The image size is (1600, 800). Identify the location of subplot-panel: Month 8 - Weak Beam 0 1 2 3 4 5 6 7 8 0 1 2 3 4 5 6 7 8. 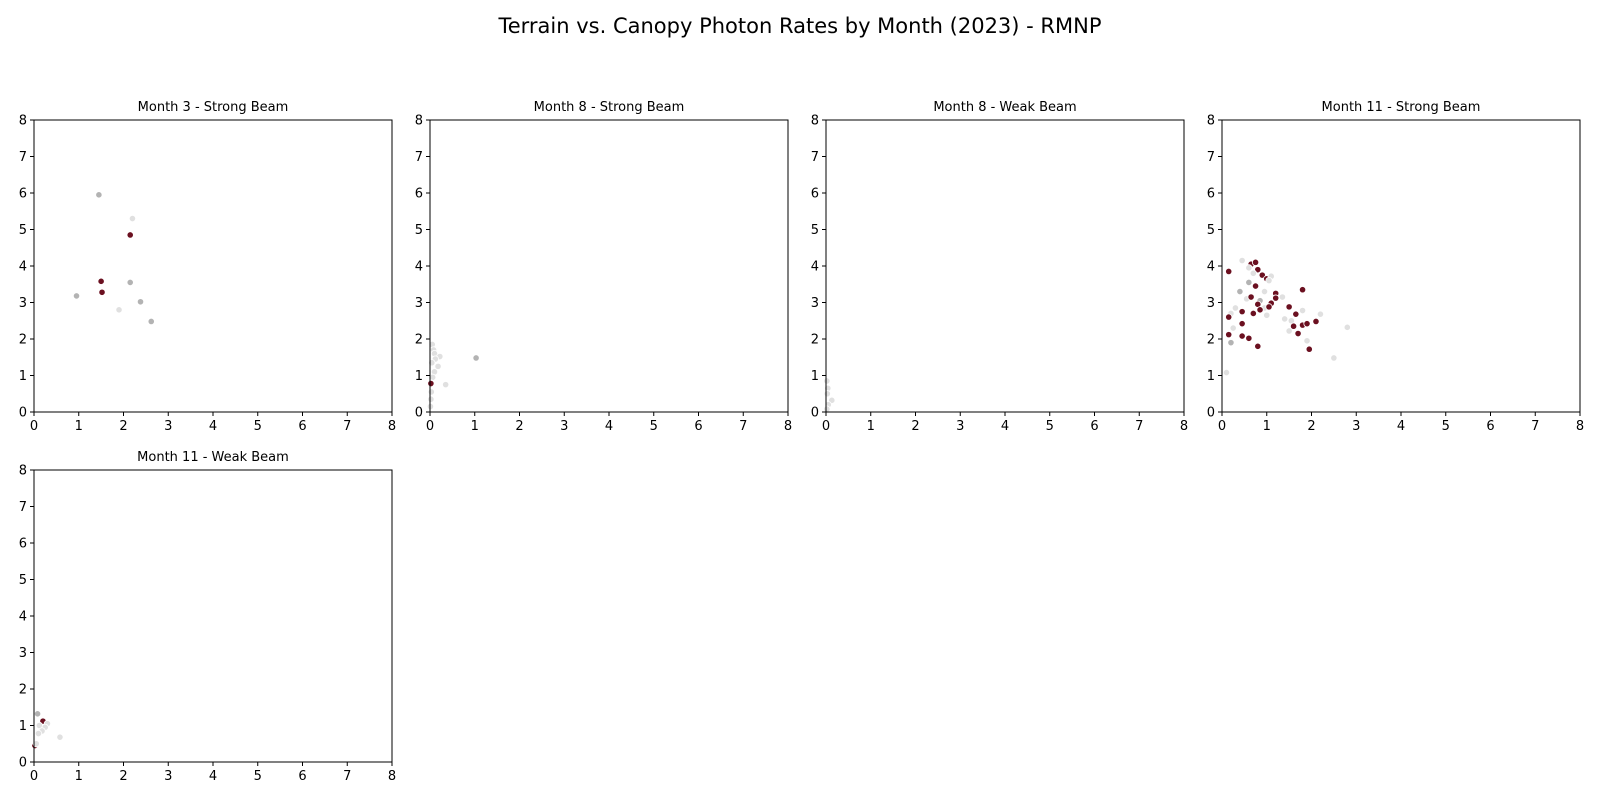
(999, 267).